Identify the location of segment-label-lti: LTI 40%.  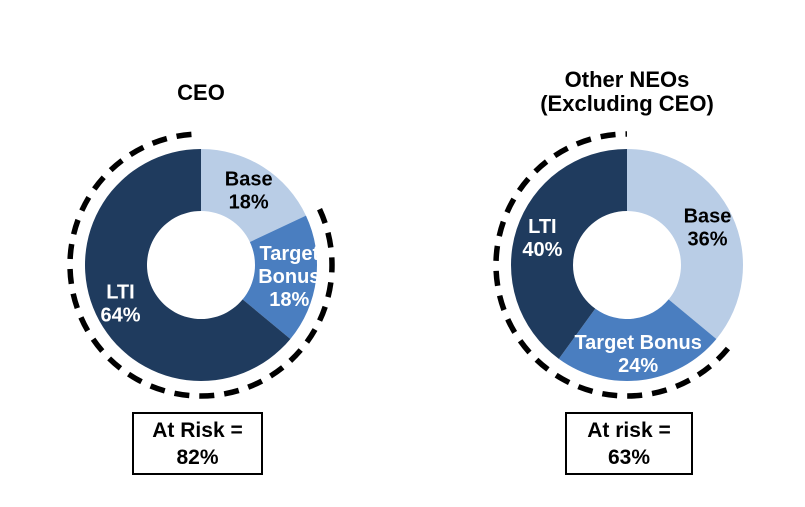
(542, 238).